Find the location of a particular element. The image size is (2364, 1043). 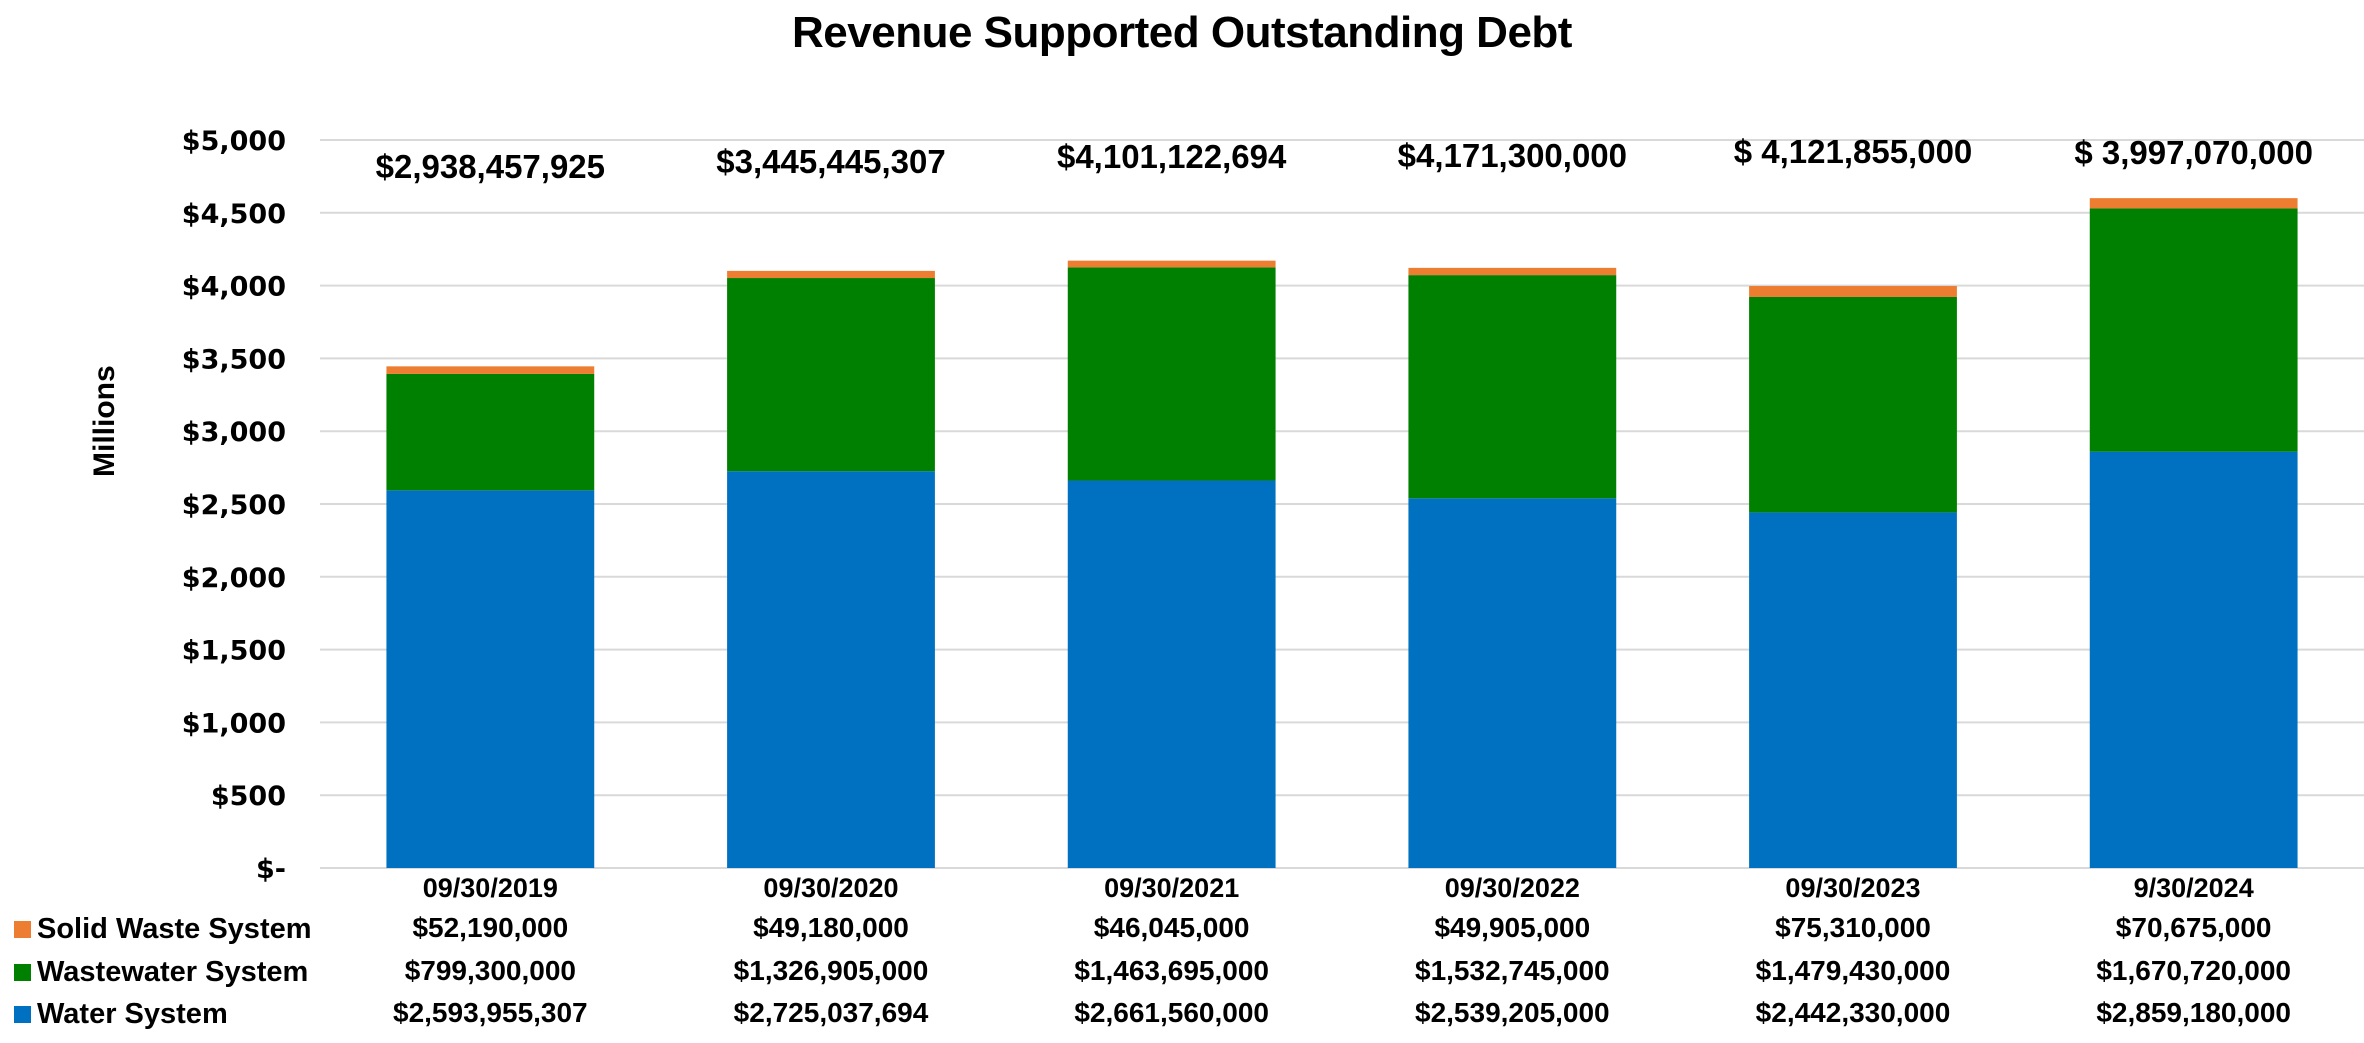

data-table-cell: $46,045,000 is located at coordinates (1172, 927).